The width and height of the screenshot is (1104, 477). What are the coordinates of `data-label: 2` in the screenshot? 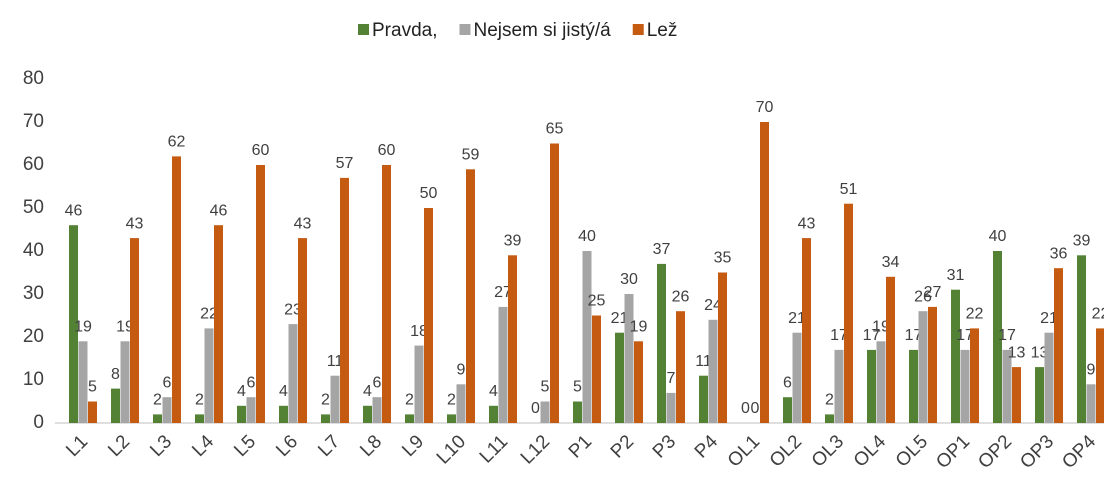 It's located at (409, 400).